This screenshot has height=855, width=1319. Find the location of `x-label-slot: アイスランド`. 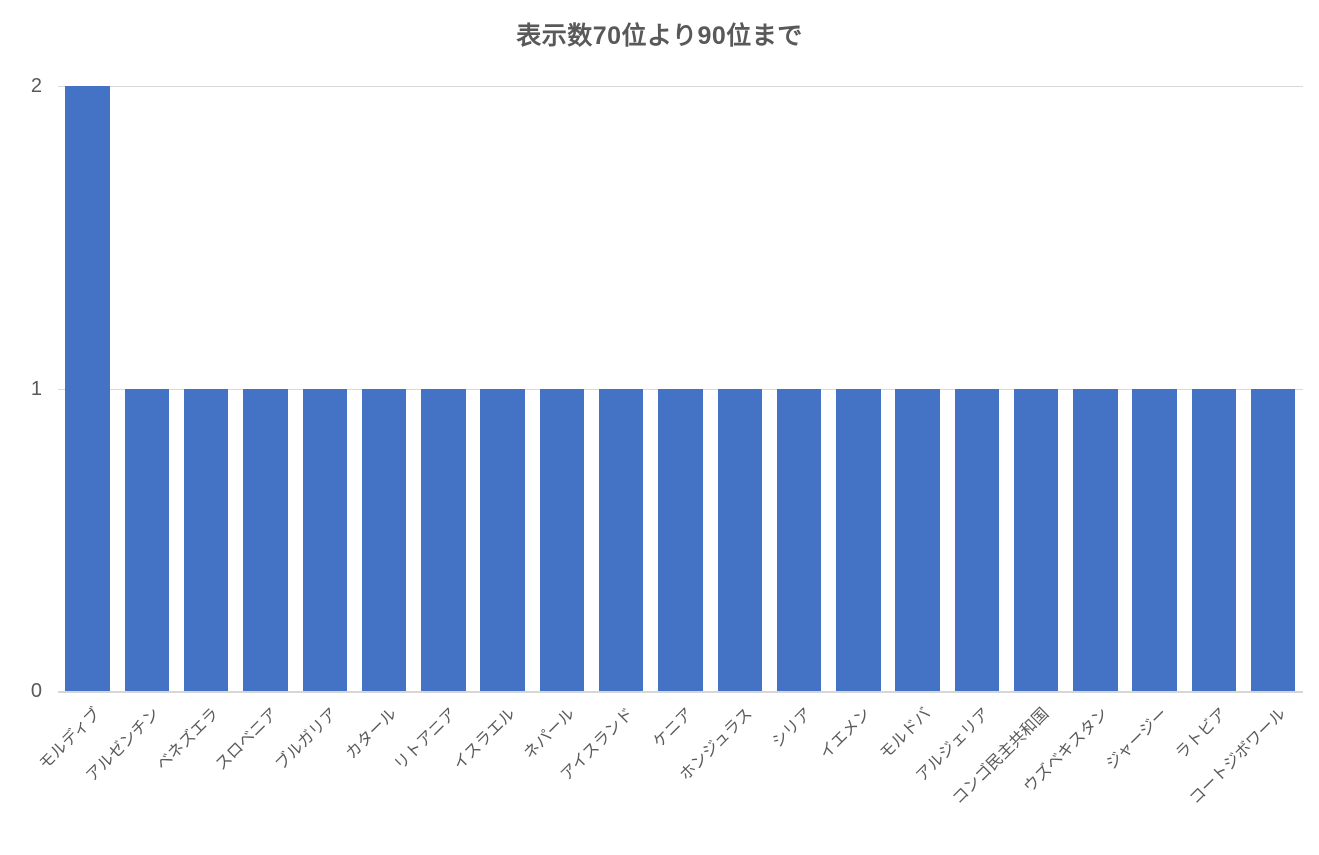

x-label-slot: アイスランド is located at coordinates (604, 773).